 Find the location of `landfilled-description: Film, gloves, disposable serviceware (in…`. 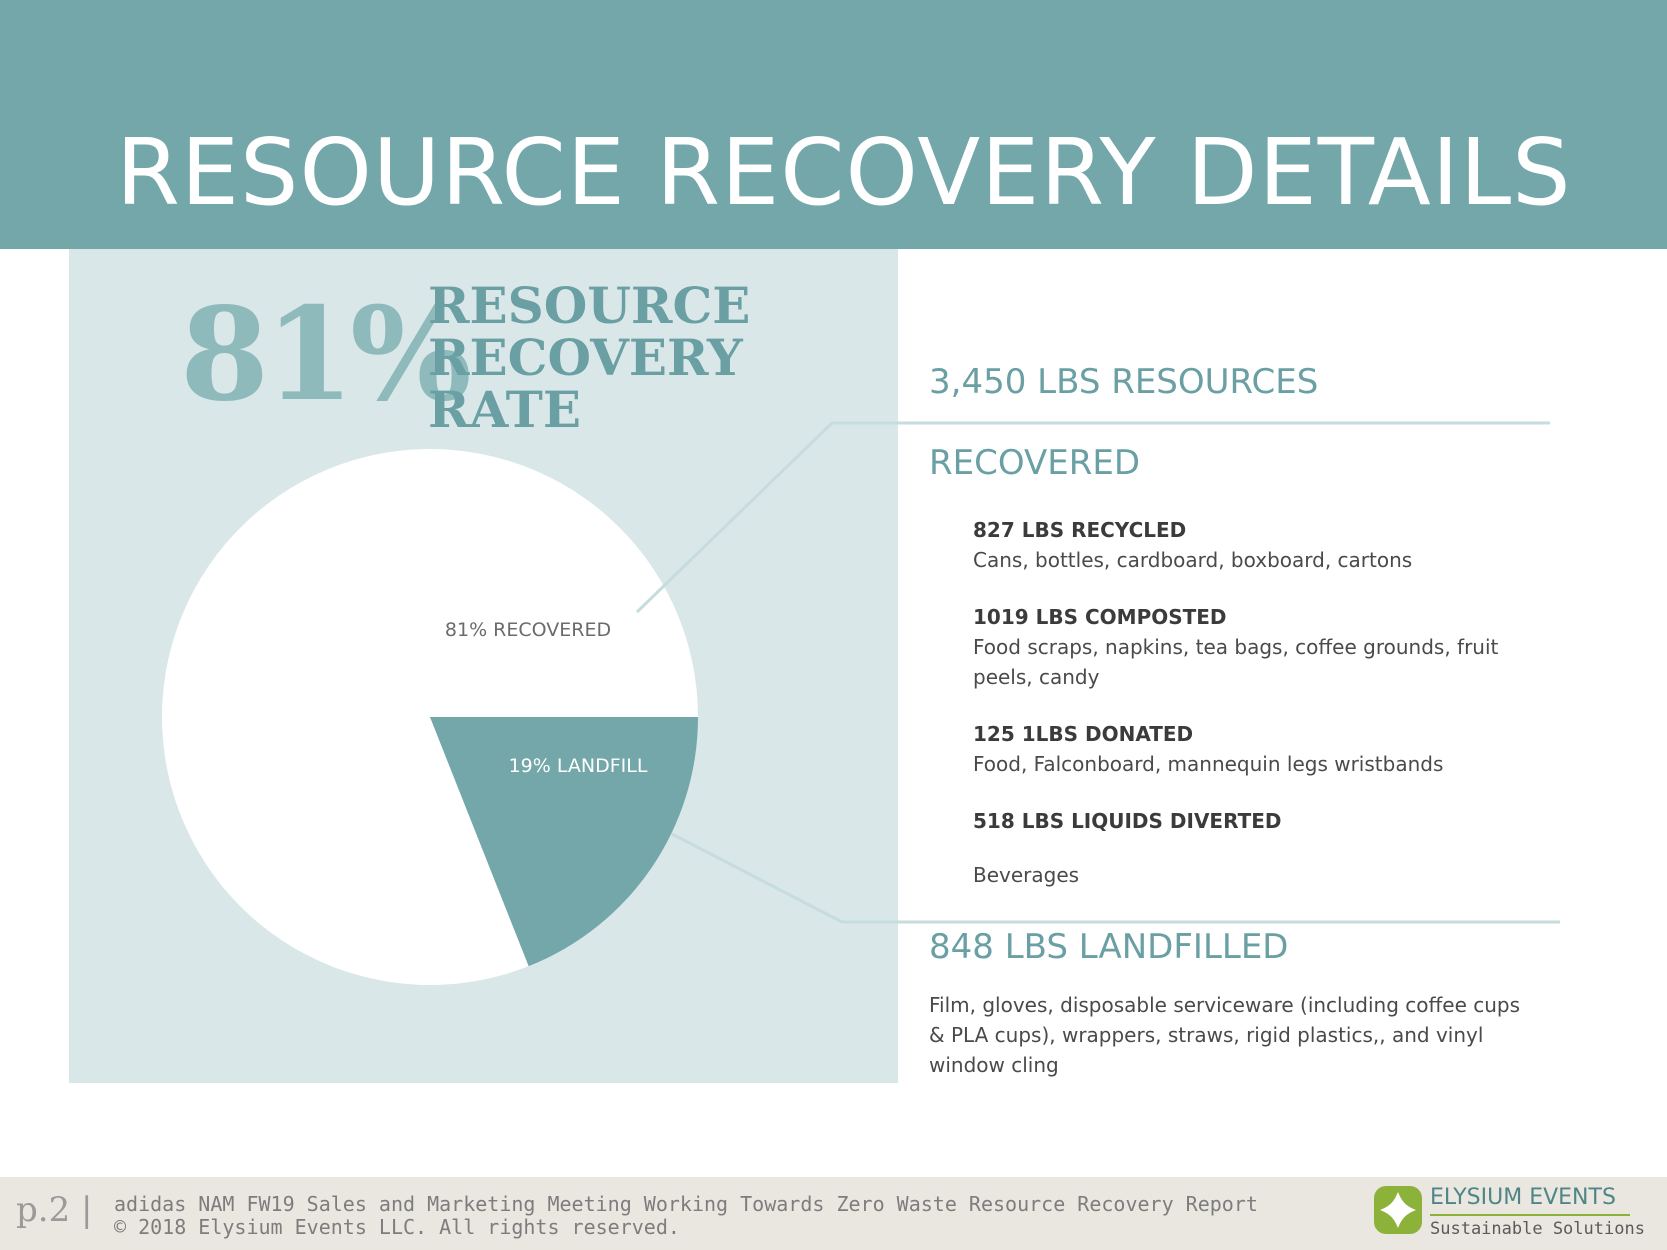

landfilled-description: Film, gloves, disposable serviceware (in… is located at coordinates (1225, 1035).